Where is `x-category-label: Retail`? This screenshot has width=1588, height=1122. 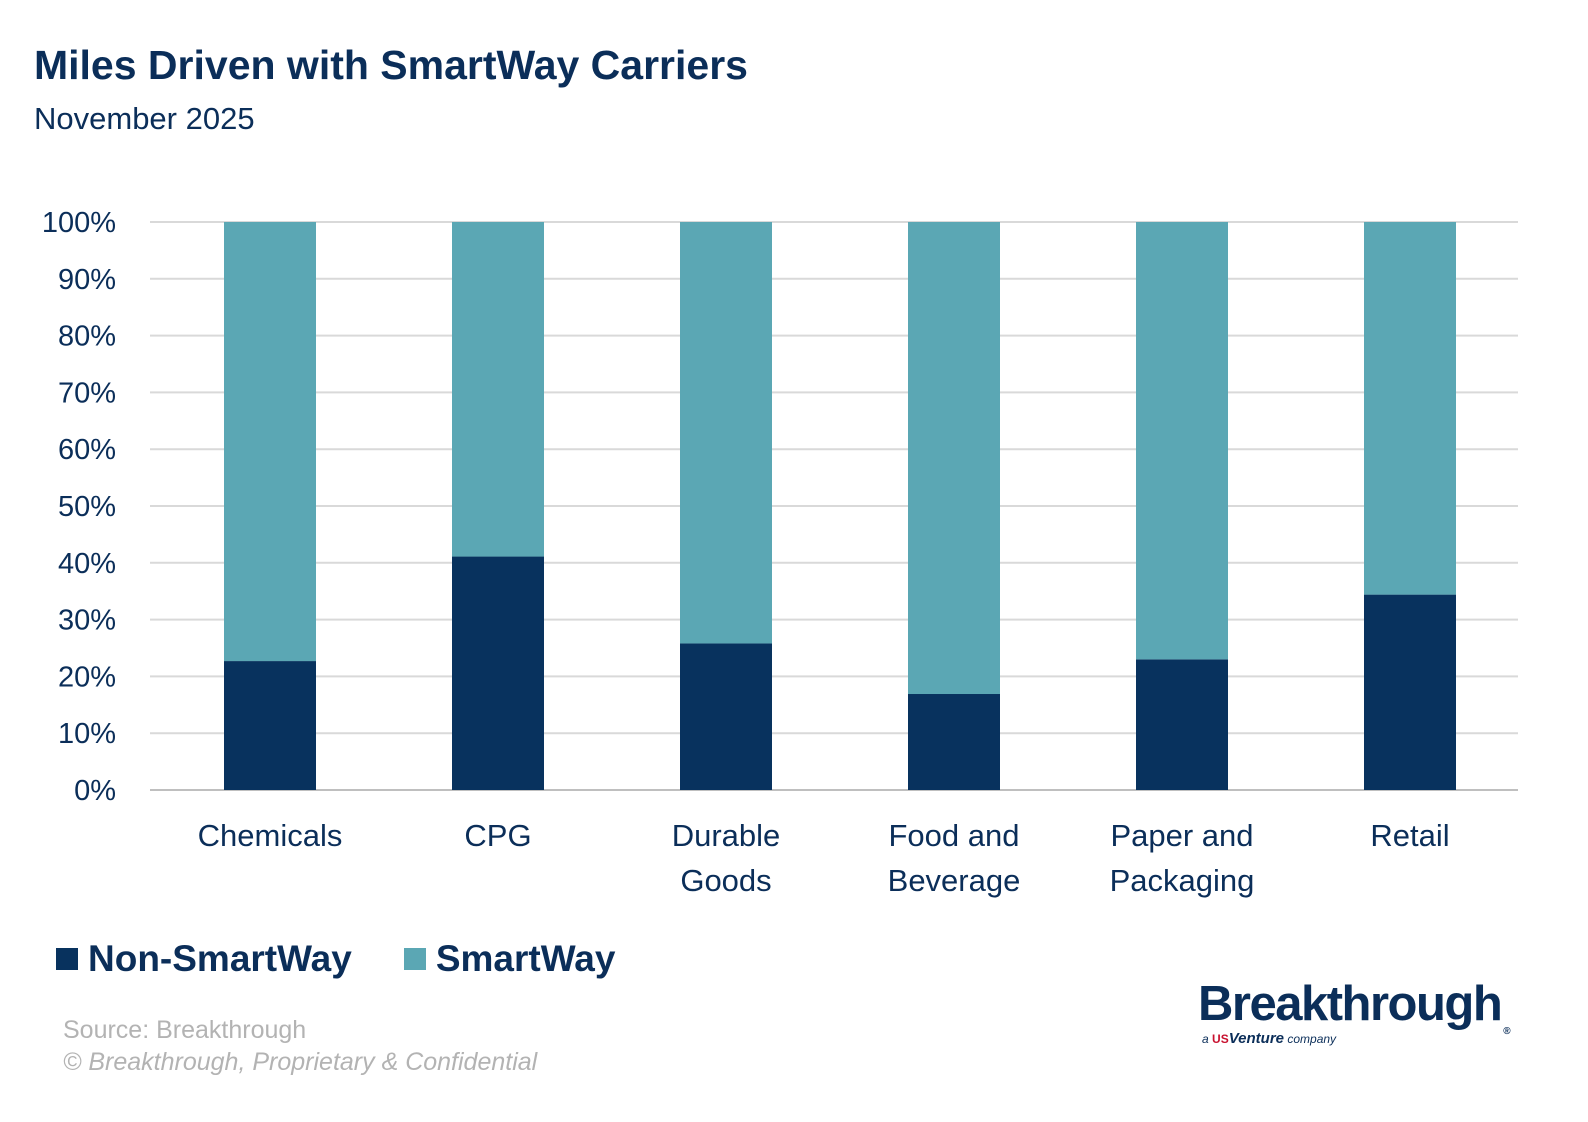
x-category-label: Retail is located at coordinates (1409, 835).